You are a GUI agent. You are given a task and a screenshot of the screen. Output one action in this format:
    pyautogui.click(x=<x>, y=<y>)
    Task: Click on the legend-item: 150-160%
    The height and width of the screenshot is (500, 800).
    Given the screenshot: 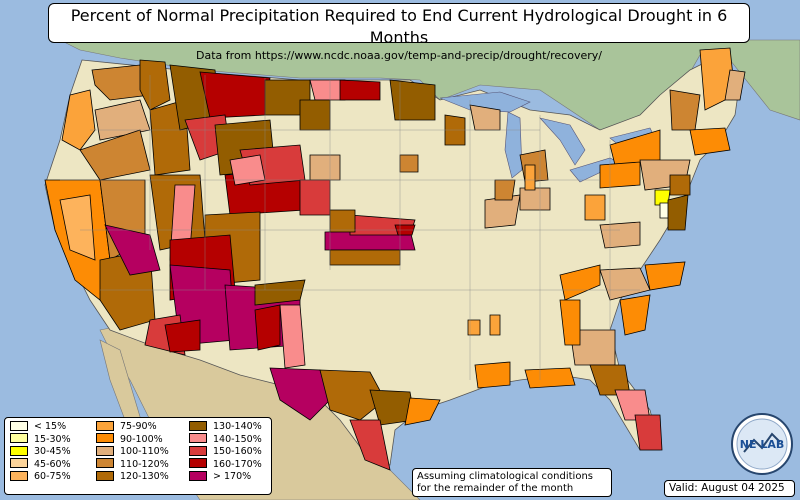 What is the action you would take?
    pyautogui.click(x=225, y=452)
    